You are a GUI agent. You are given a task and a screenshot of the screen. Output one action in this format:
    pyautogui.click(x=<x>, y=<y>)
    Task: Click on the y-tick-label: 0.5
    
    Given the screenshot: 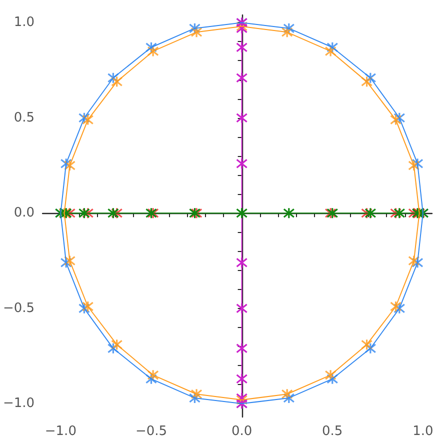 What is the action you would take?
    pyautogui.click(x=24, y=118)
    